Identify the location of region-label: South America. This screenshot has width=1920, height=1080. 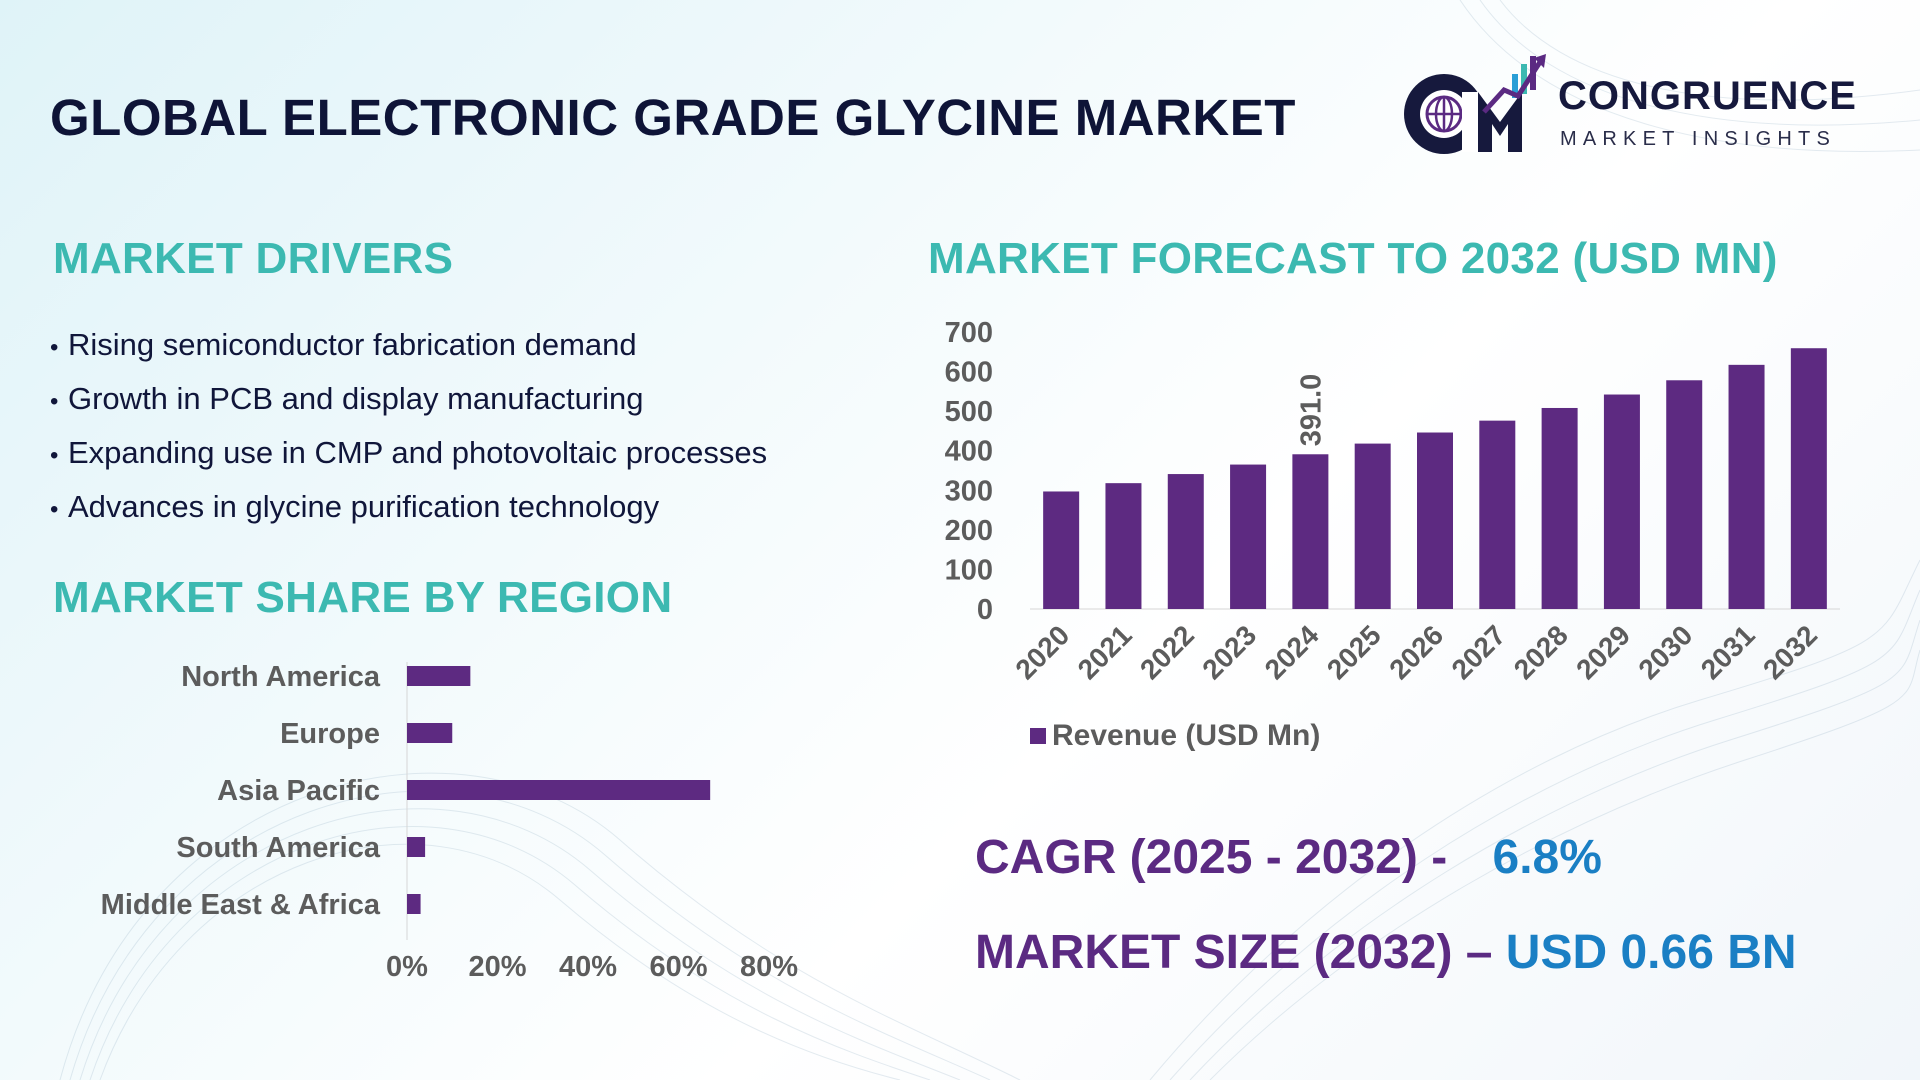
(278, 848).